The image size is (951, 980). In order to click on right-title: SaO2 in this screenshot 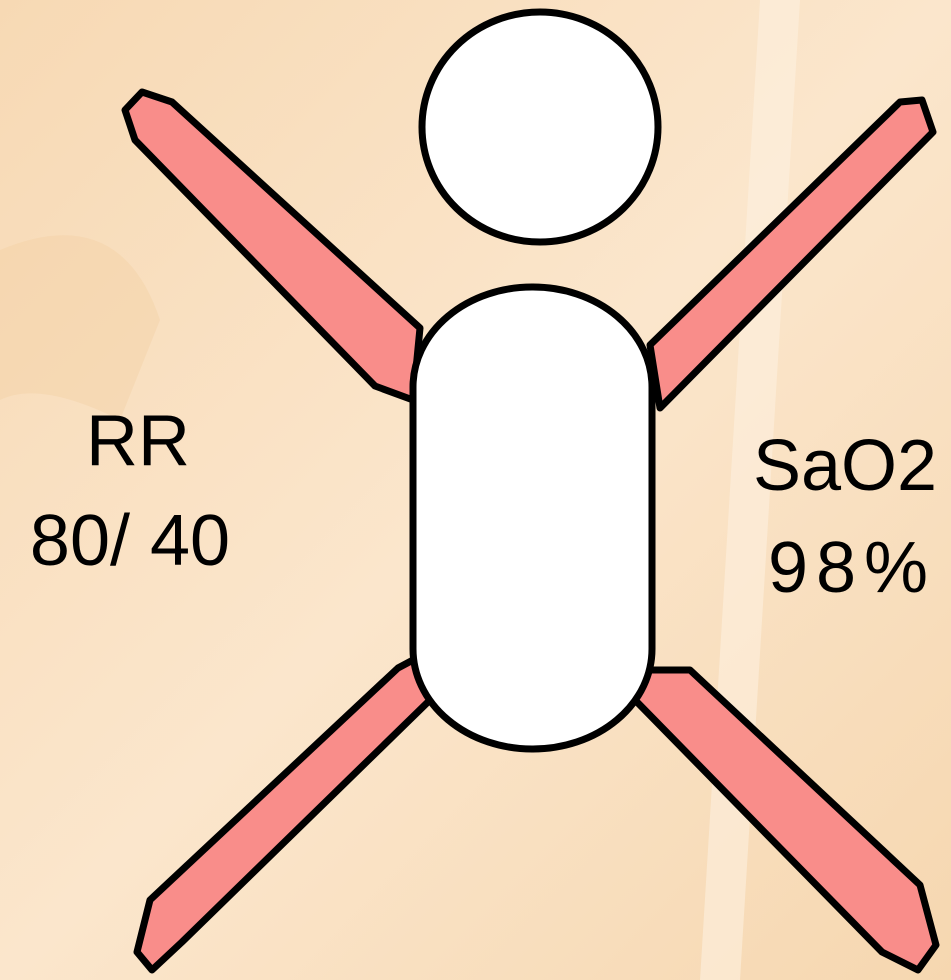, I will do `click(845, 466)`.